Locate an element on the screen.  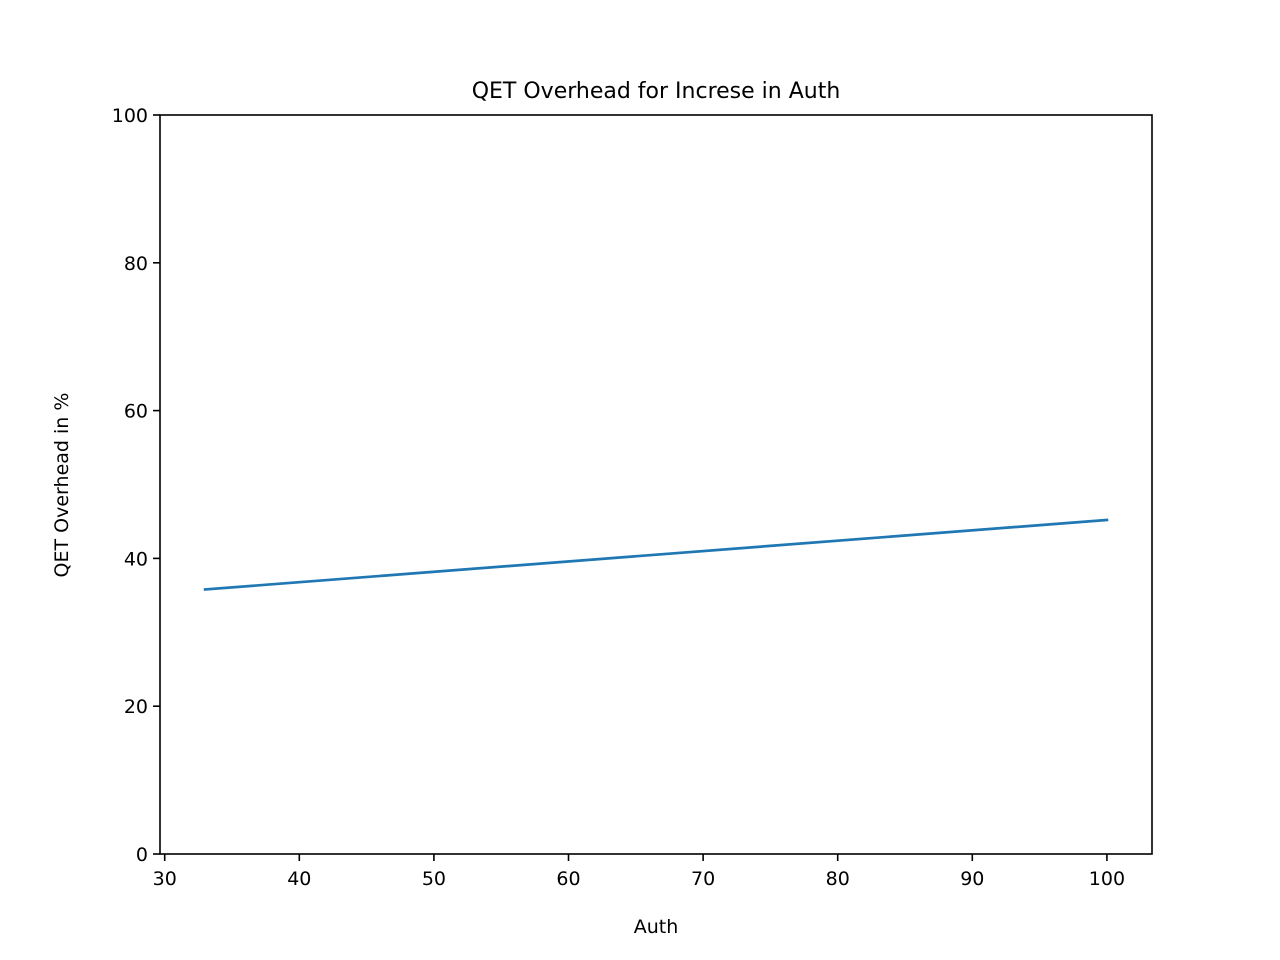
y-tick-label: 80 is located at coordinates (136, 264).